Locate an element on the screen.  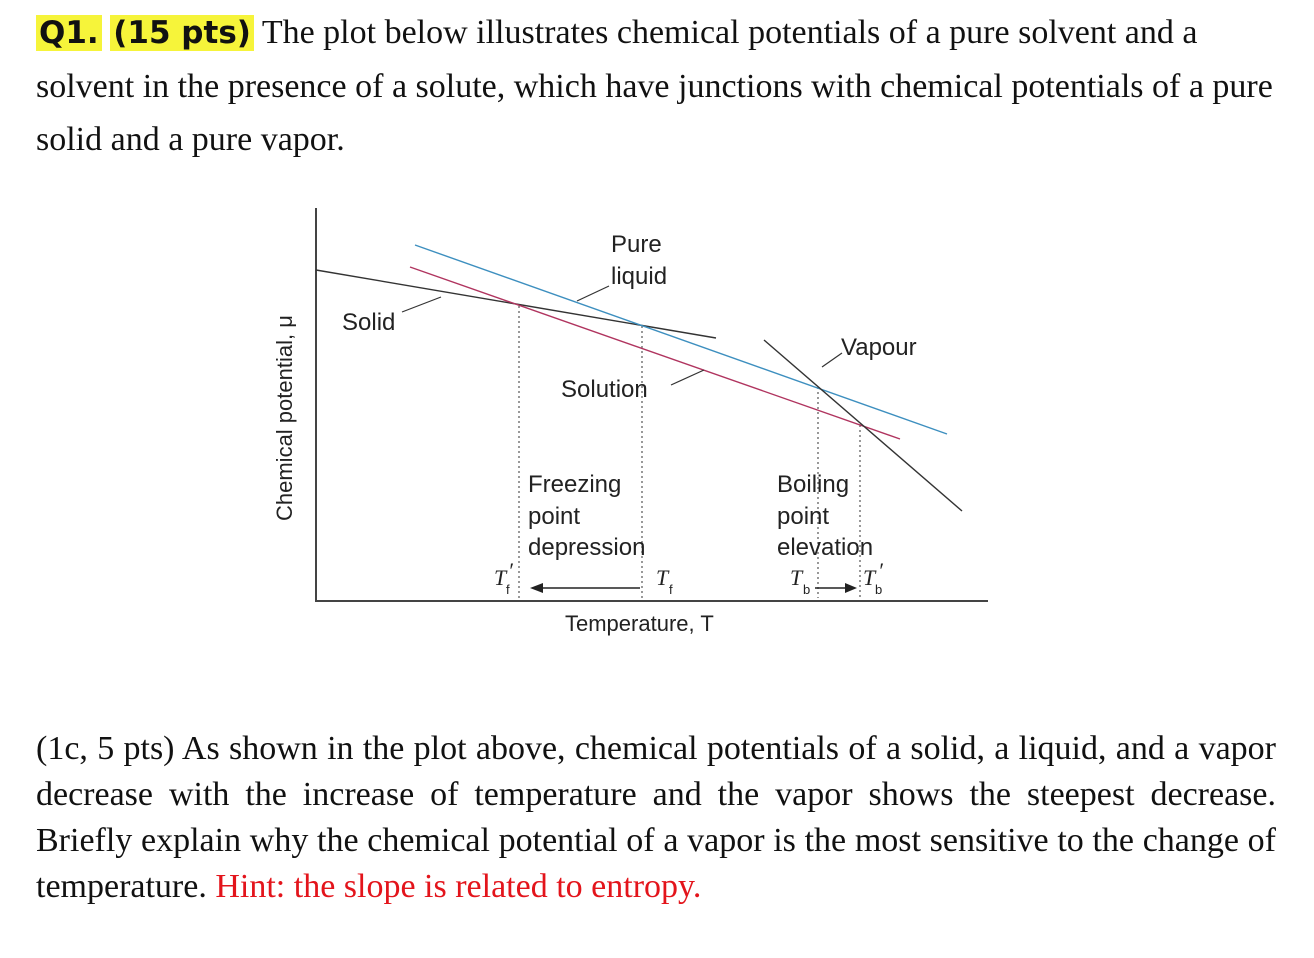
liquid-label: liquid is located at coordinates (639, 276).